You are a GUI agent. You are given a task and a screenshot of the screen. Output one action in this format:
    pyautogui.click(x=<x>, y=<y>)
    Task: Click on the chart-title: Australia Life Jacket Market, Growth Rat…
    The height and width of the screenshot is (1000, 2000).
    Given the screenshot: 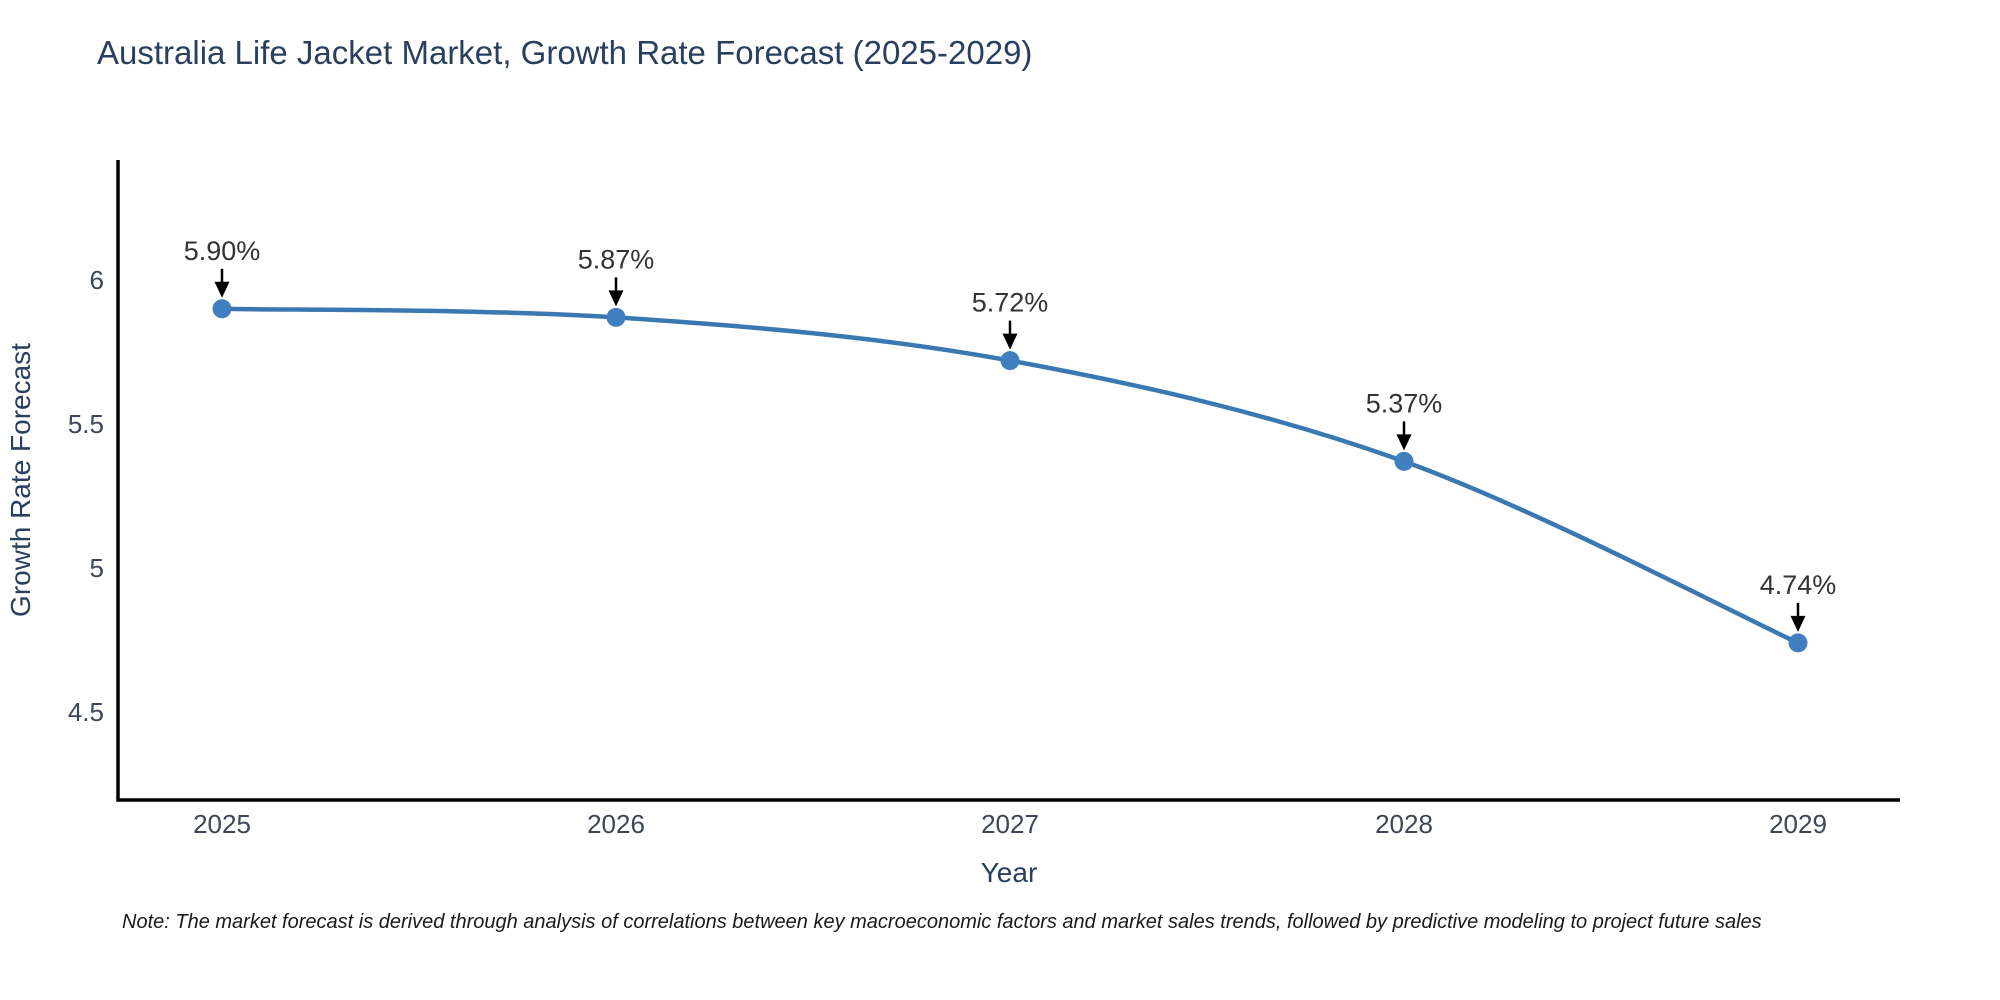 What is the action you would take?
    pyautogui.click(x=565, y=52)
    